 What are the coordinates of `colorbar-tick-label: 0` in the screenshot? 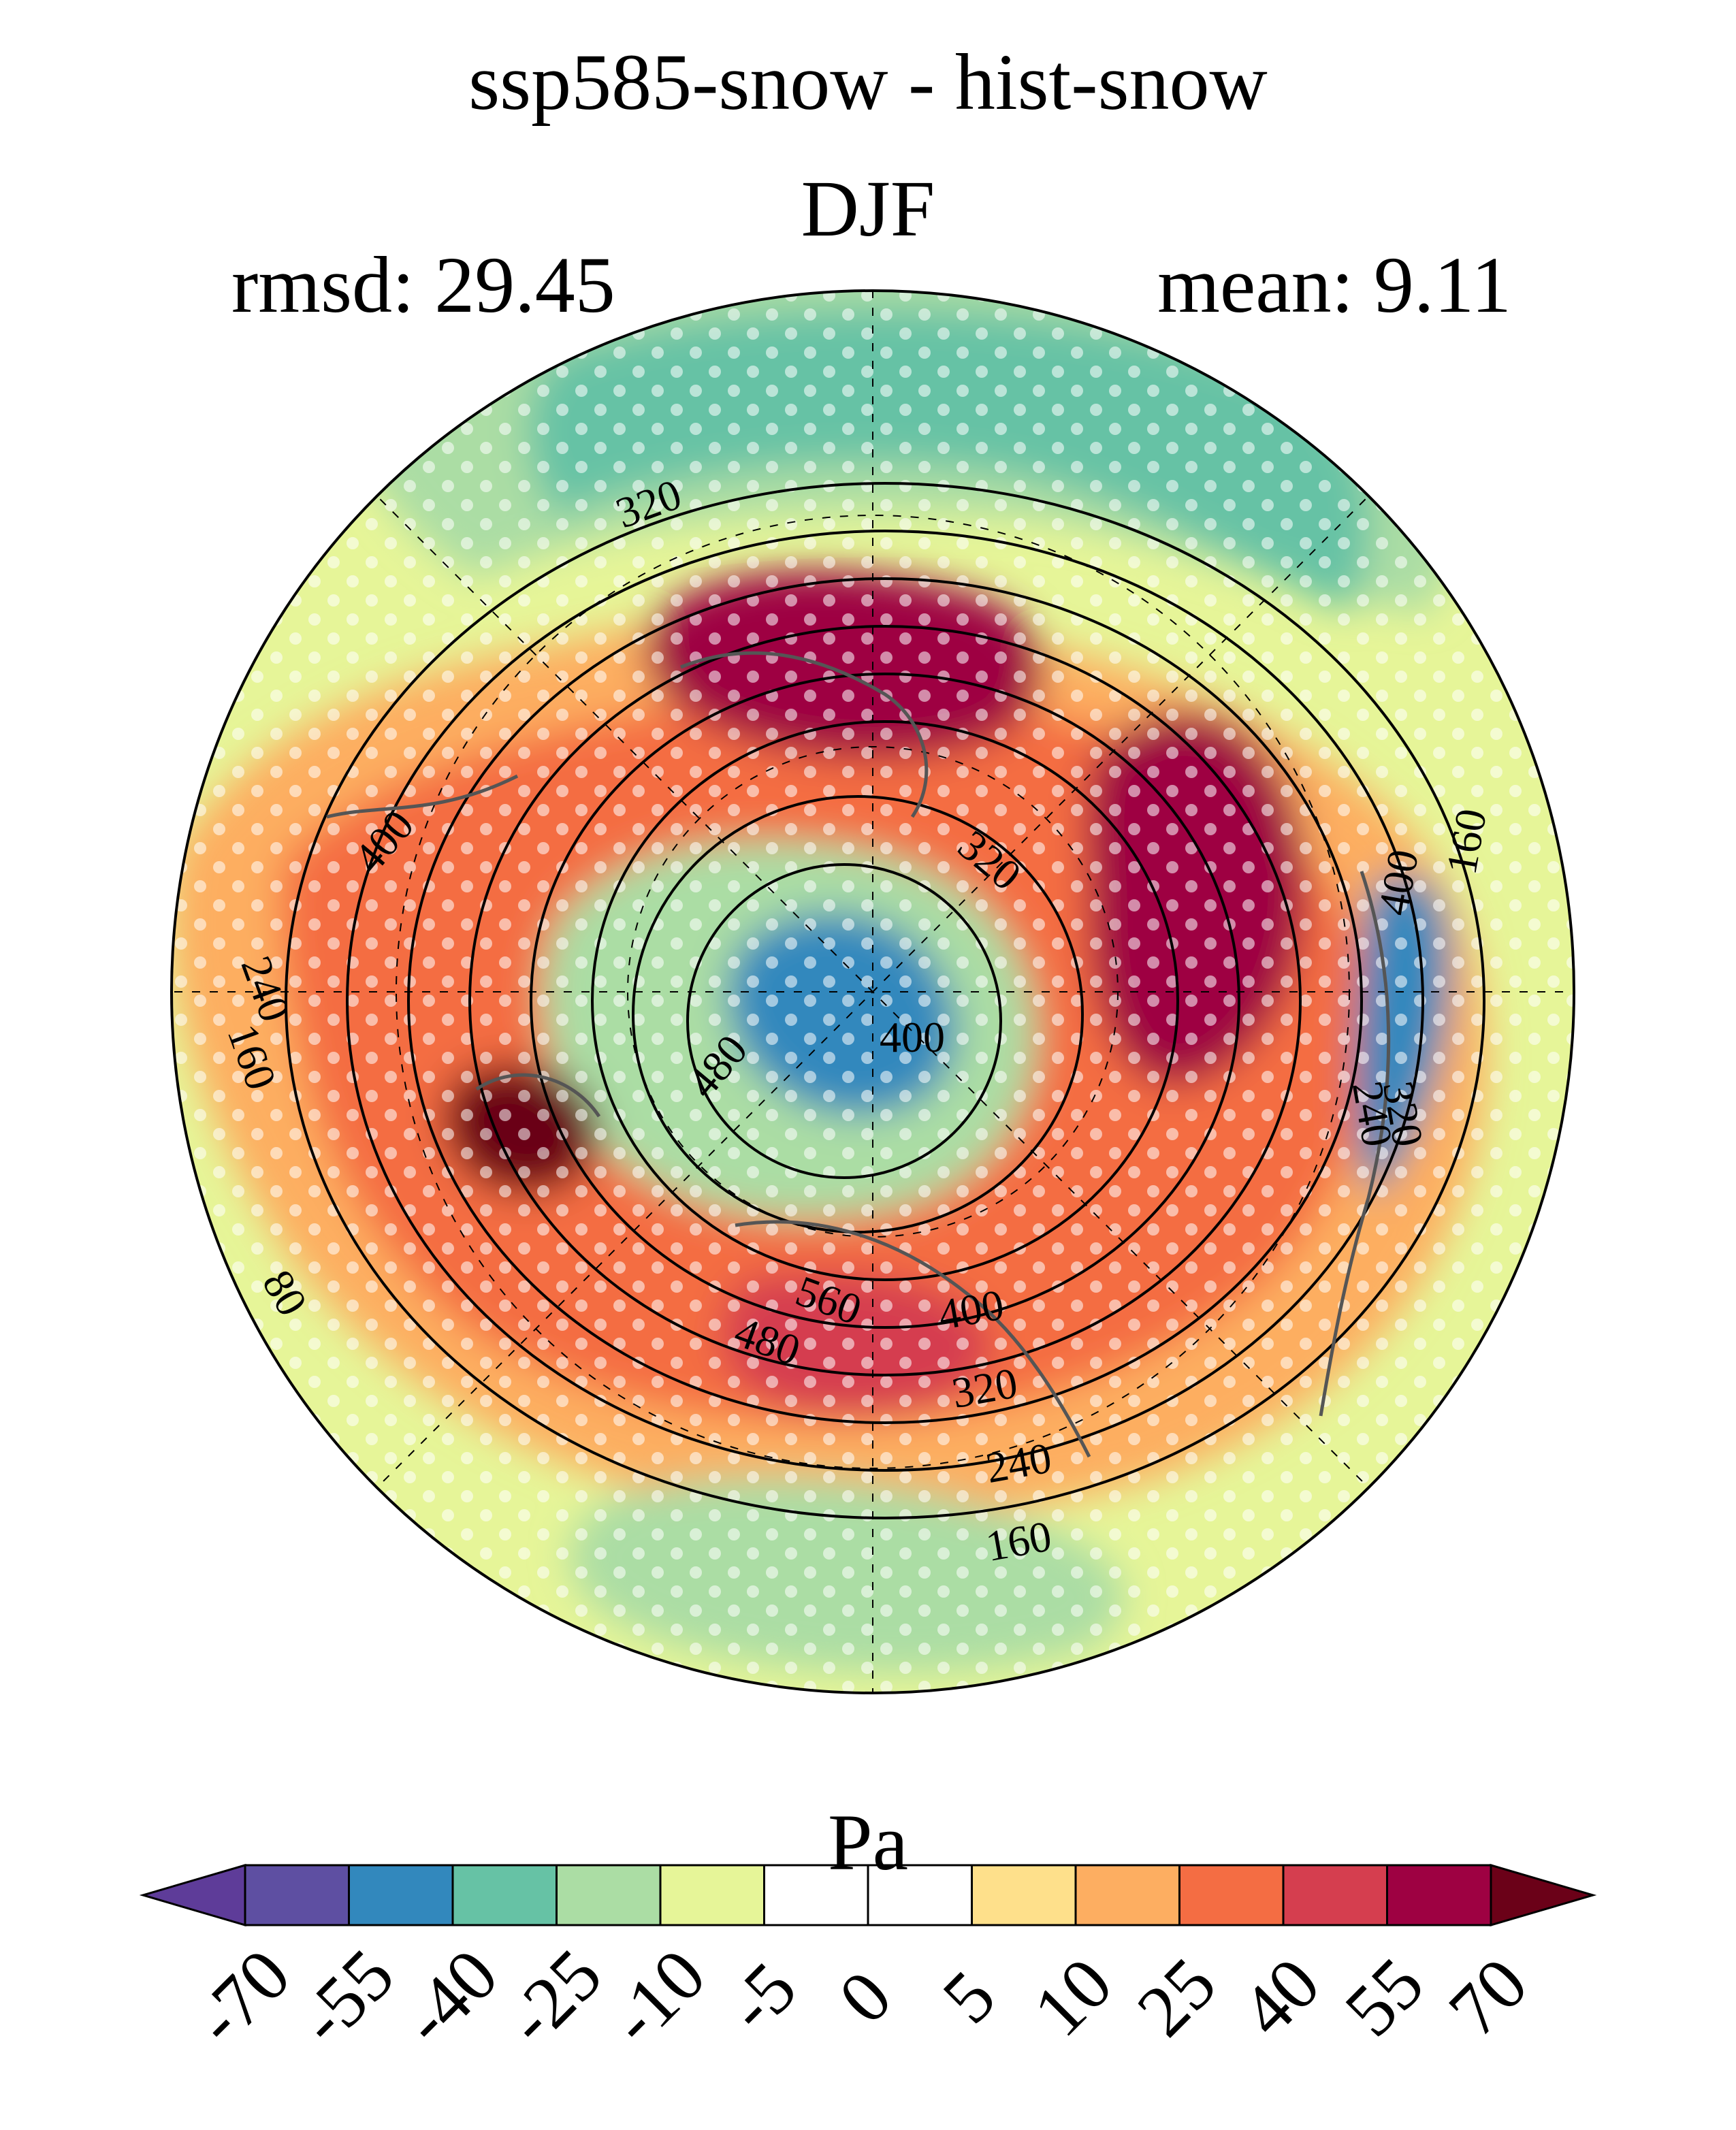 It's located at (866, 1997).